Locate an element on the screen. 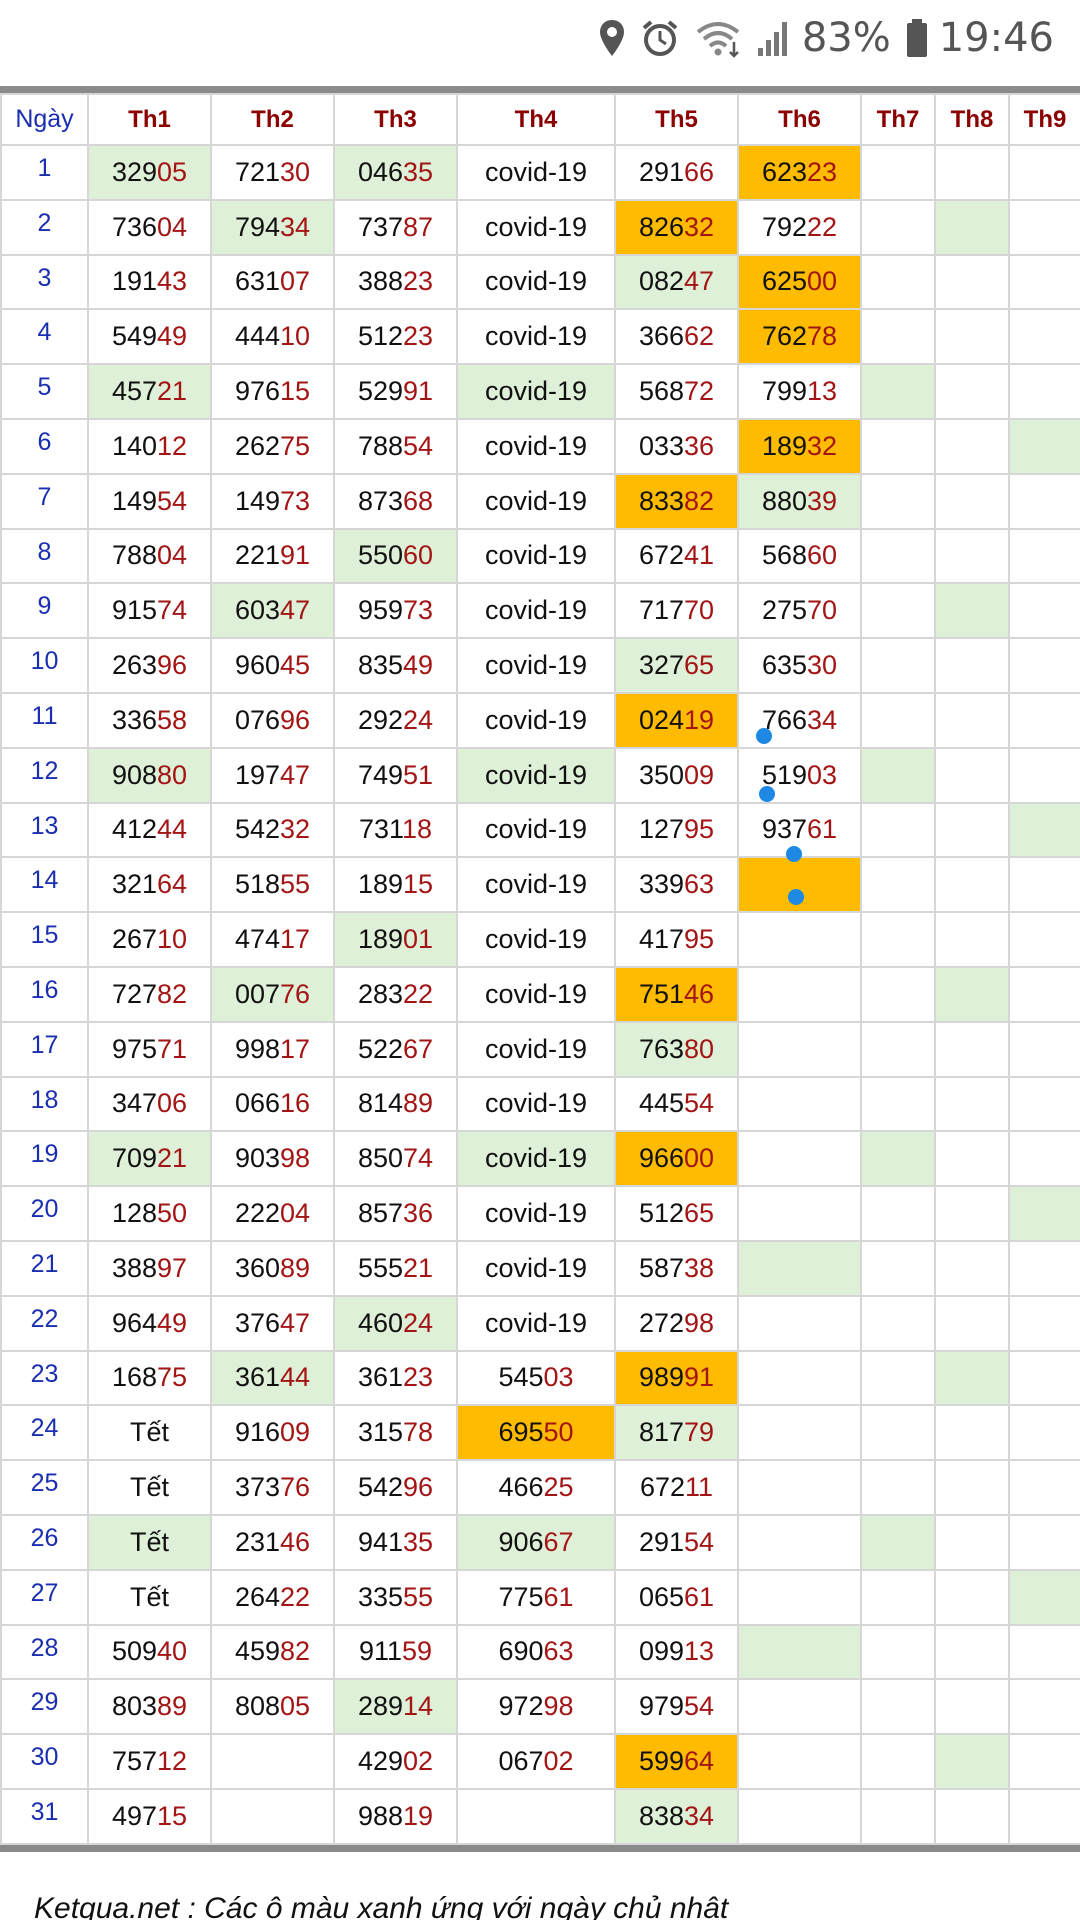 This screenshot has height=1920, width=1080. result-cell: 18915 is located at coordinates (395, 885).